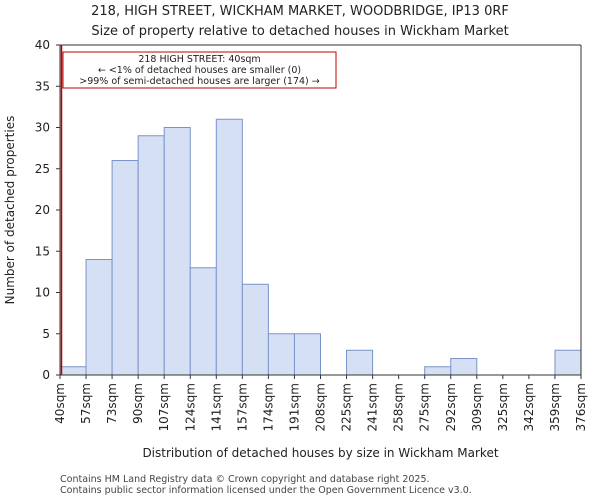  What do you see at coordinates (581, 407) in the screenshot?
I see `x-tick-label: 376sqm` at bounding box center [581, 407].